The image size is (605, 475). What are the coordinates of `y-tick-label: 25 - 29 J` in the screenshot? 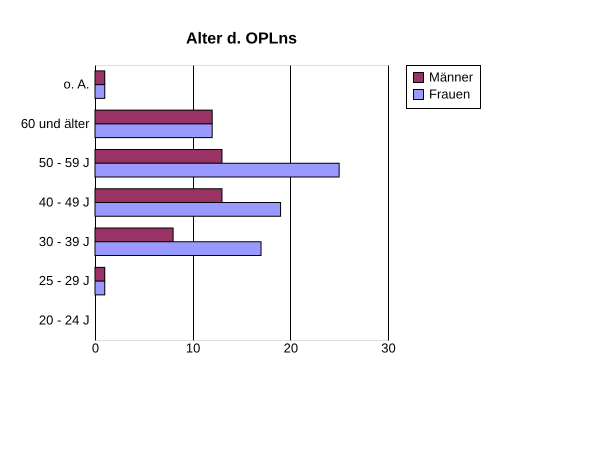 It's located at (64, 280).